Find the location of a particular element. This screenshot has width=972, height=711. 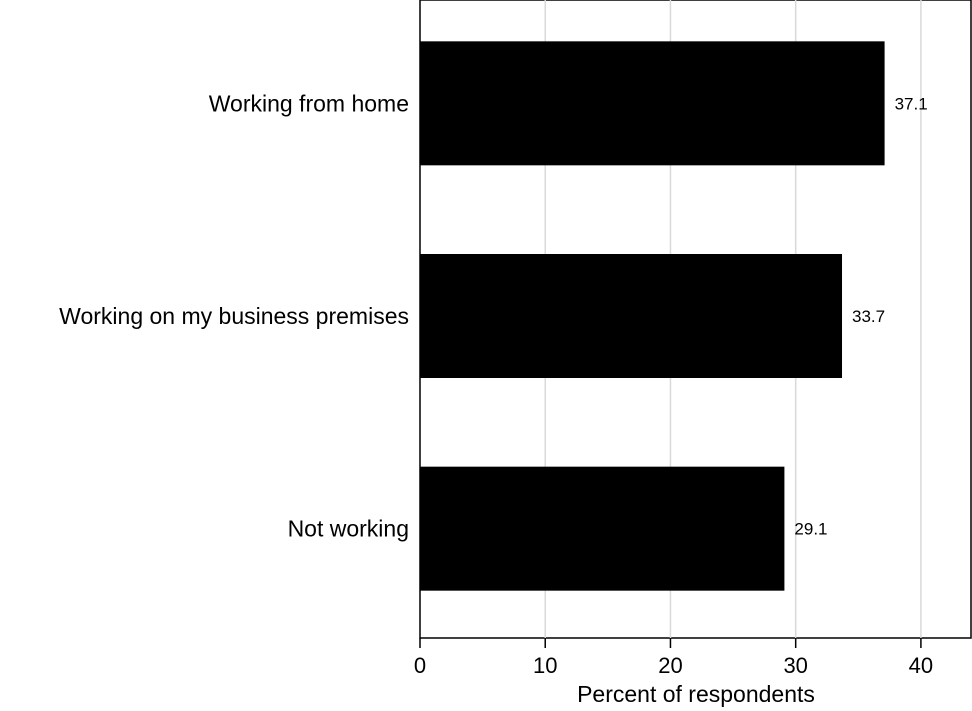

x-tick-label: 10 is located at coordinates (545, 665).